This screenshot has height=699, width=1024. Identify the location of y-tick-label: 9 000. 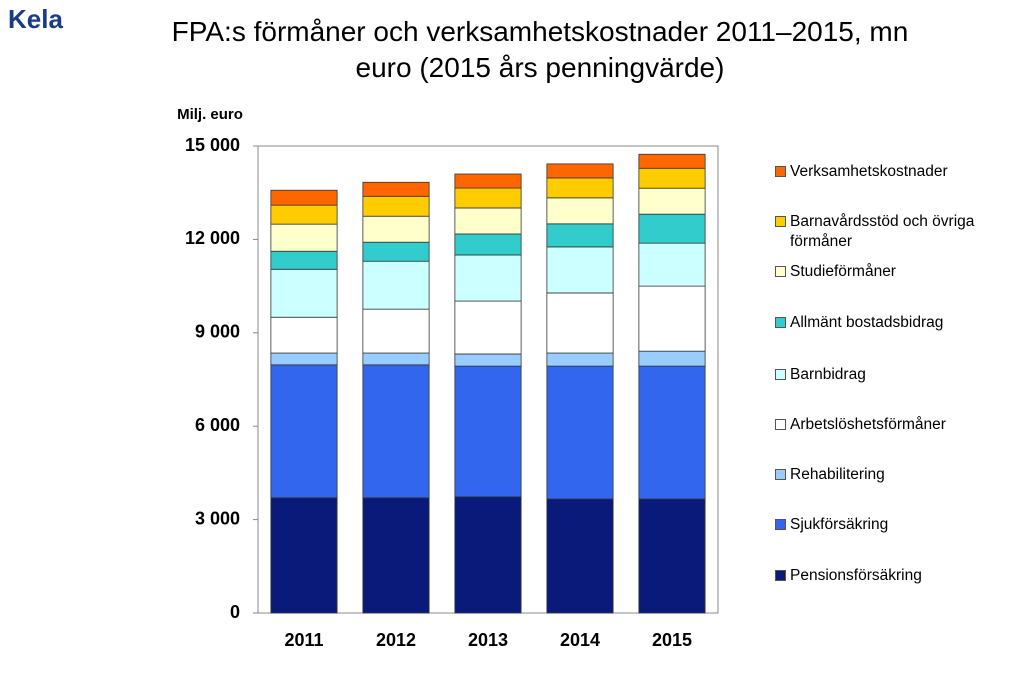
(217, 332).